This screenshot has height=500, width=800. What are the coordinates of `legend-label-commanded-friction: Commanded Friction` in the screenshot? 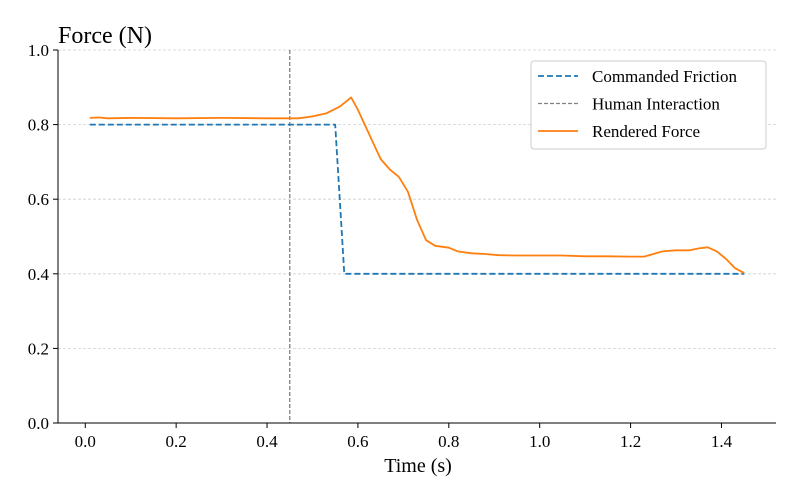 It's located at (664, 76).